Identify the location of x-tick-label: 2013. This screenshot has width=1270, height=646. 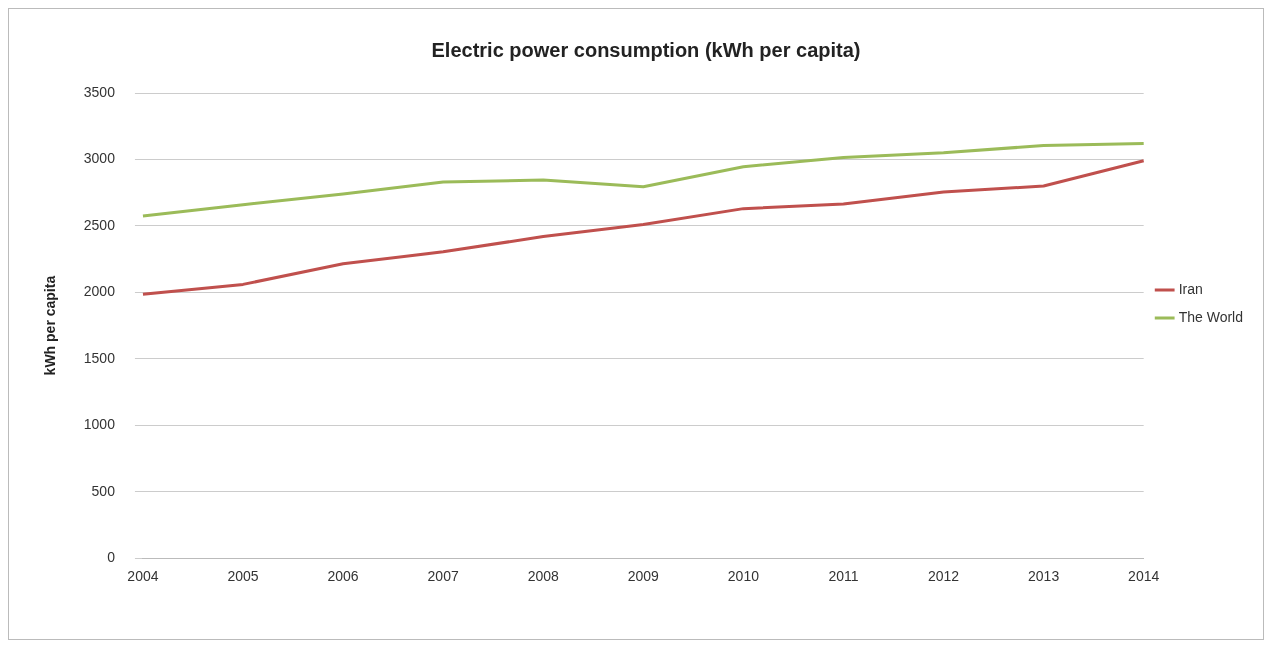
(1044, 576).